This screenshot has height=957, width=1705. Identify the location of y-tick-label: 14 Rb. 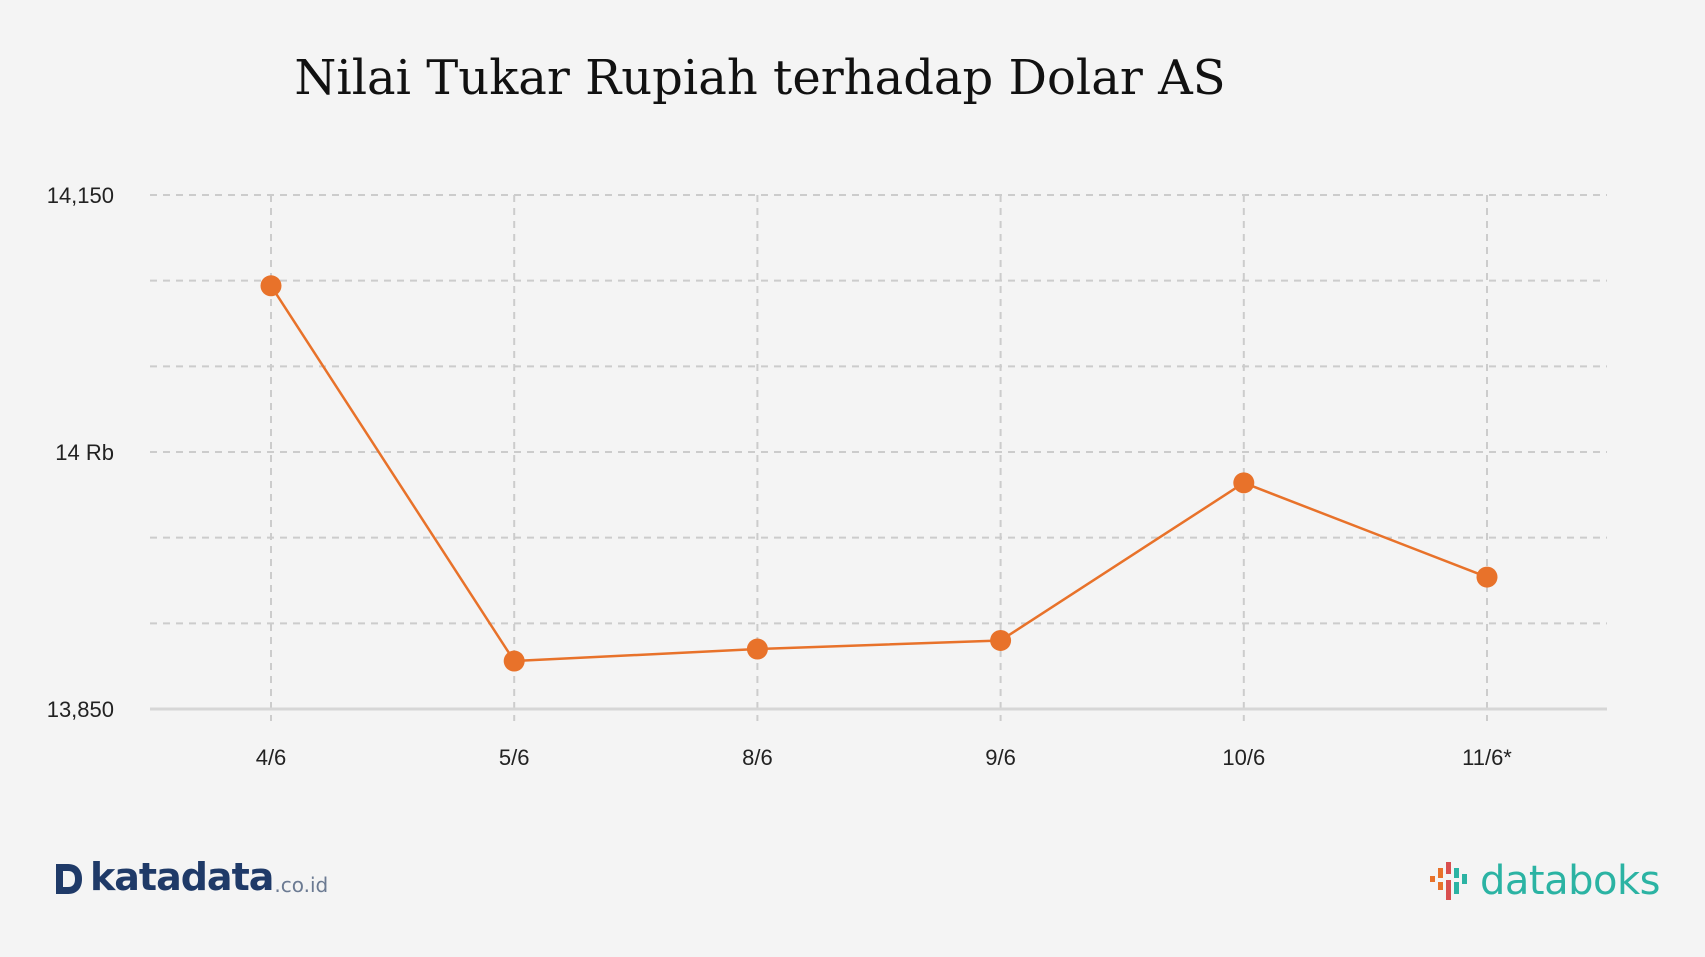
(84, 452).